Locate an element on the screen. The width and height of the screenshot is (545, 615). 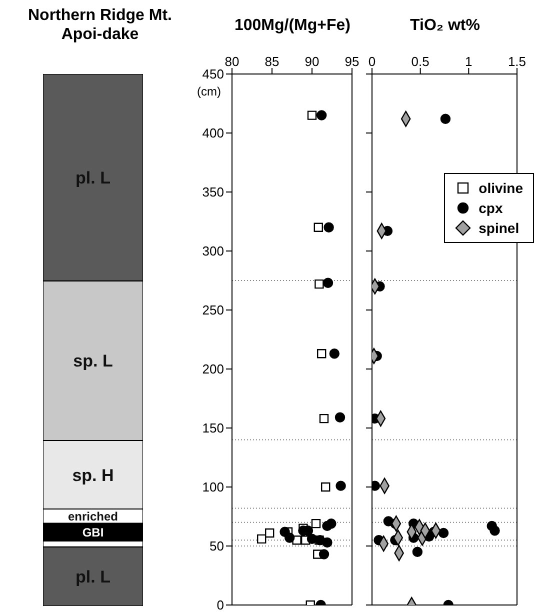
chart-title: TiO₂ wt% is located at coordinates (445, 25).